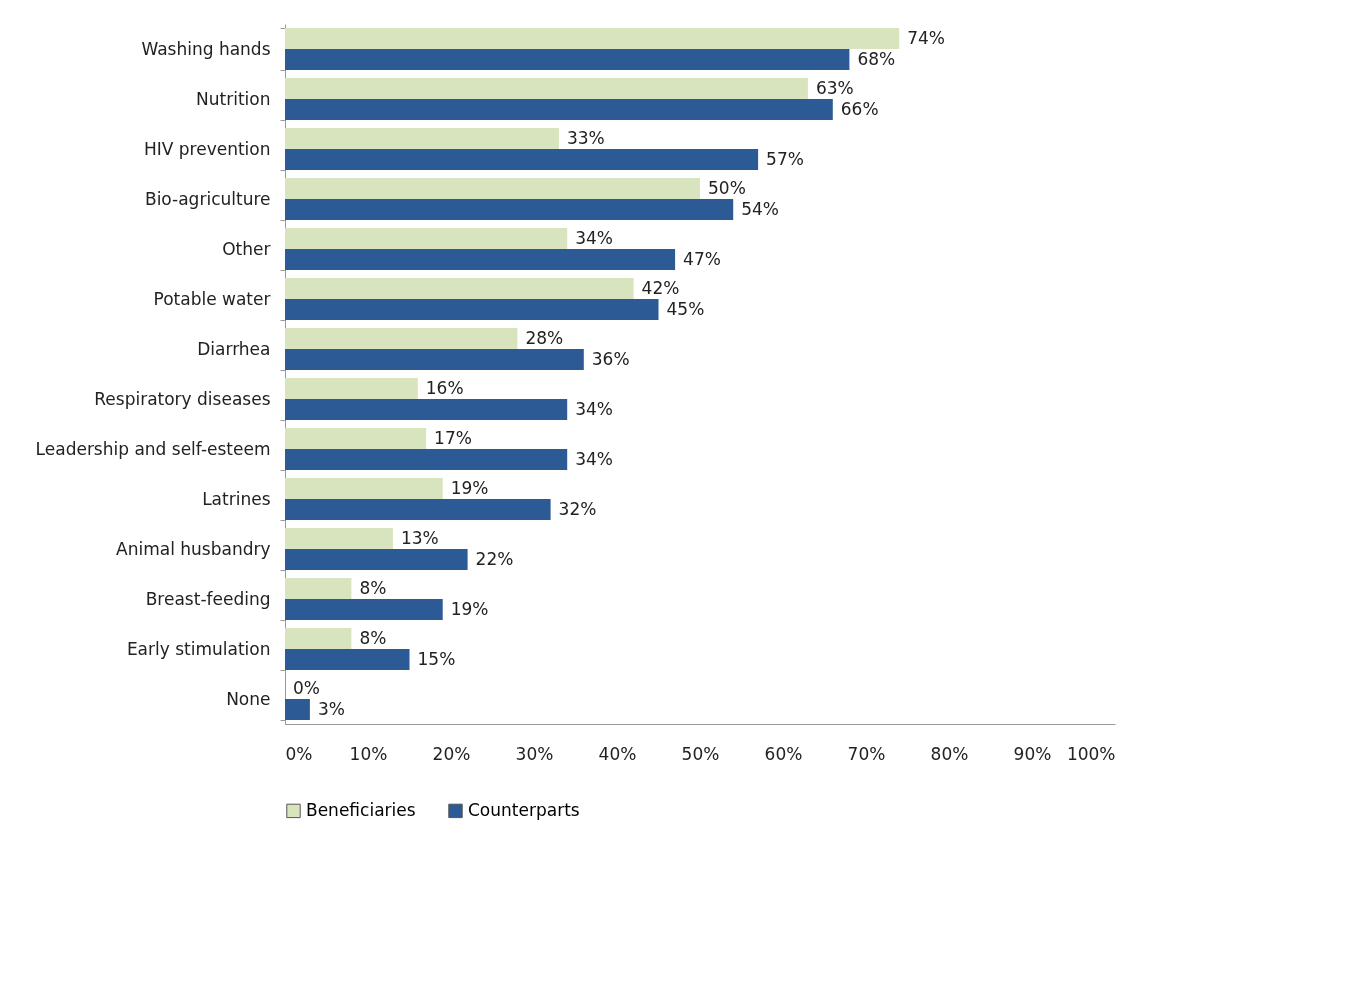 This screenshot has height=982, width=1367. I want to click on y-tick-label: HIV prevention, so click(207, 148).